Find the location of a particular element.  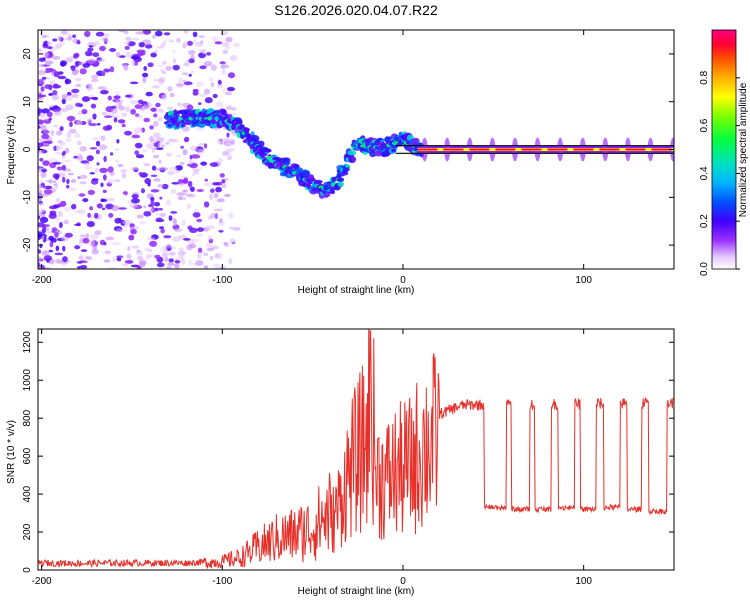

spectrogram-x-label: Height of straight line (km) is located at coordinates (356, 290).